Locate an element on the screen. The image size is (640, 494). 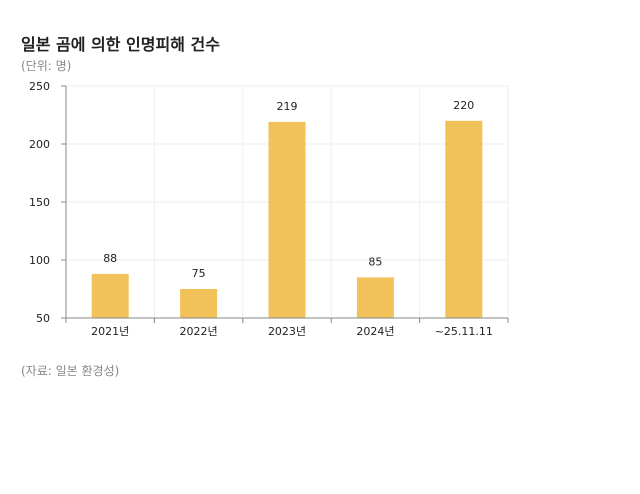
unit-note: (단위: 명) is located at coordinates (46, 66).